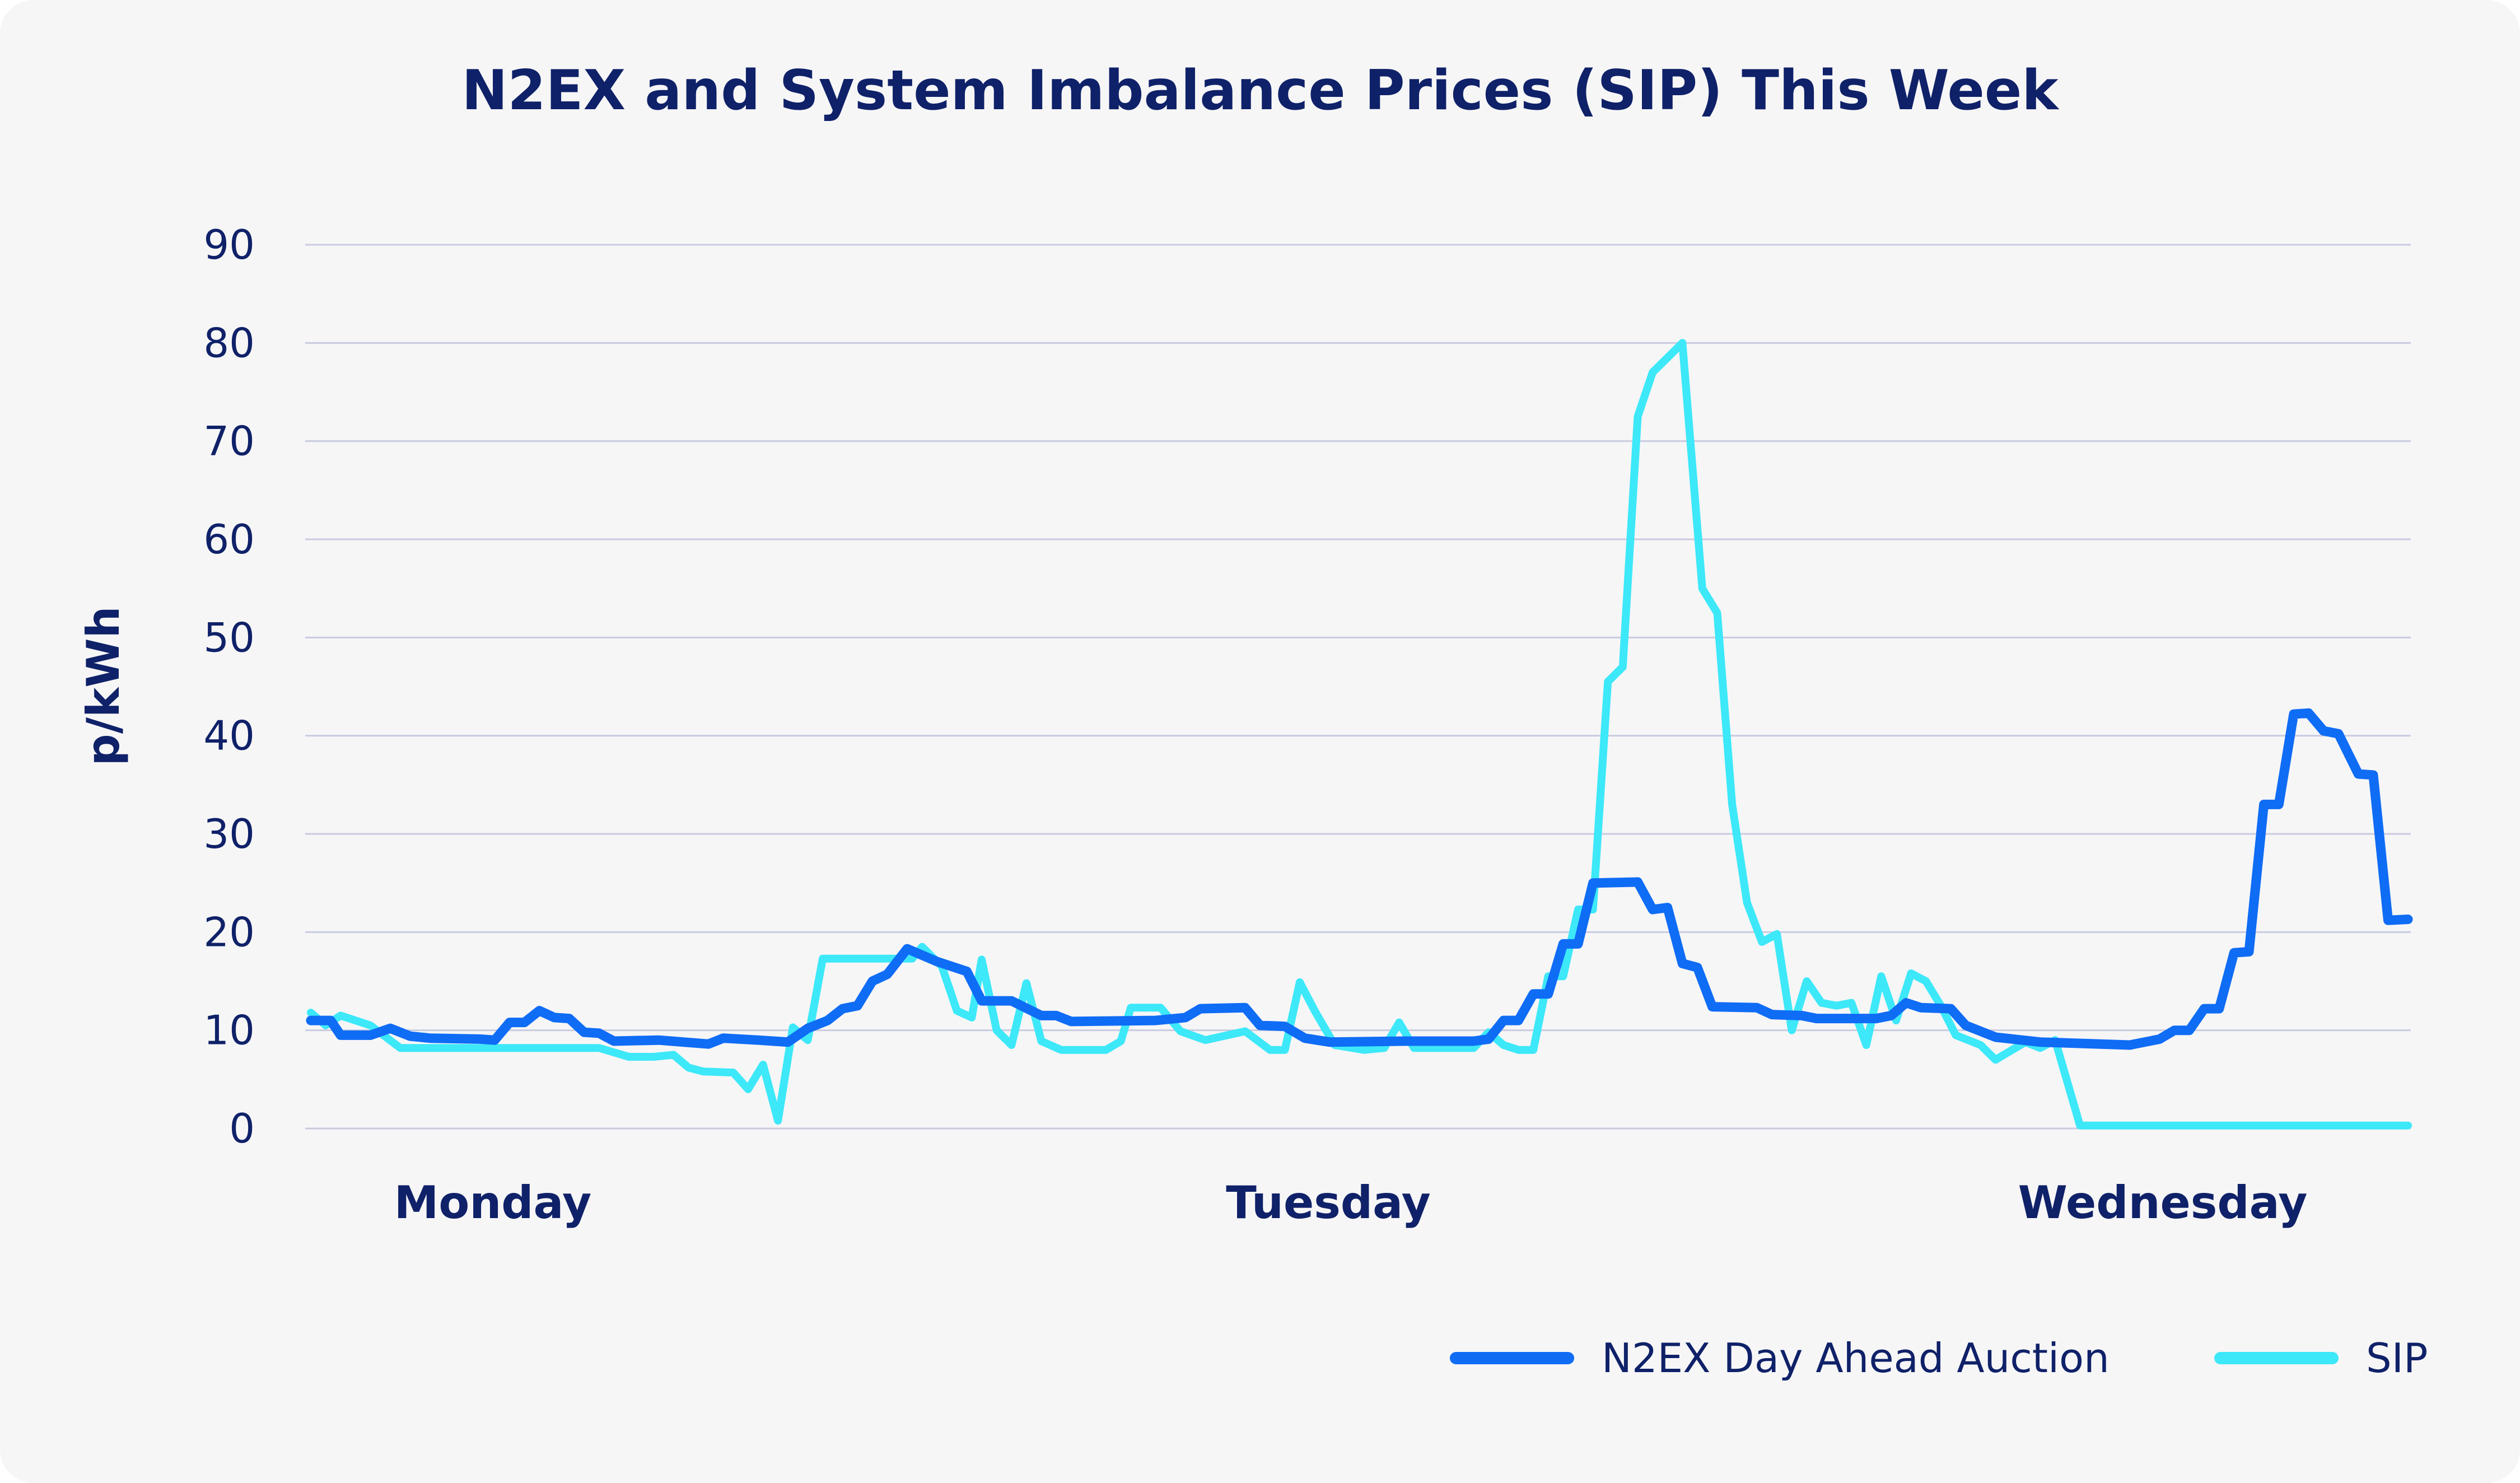 The width and height of the screenshot is (2520, 1483). Describe the element at coordinates (2397, 1359) in the screenshot. I see `legend-label-sip: SIP` at that location.